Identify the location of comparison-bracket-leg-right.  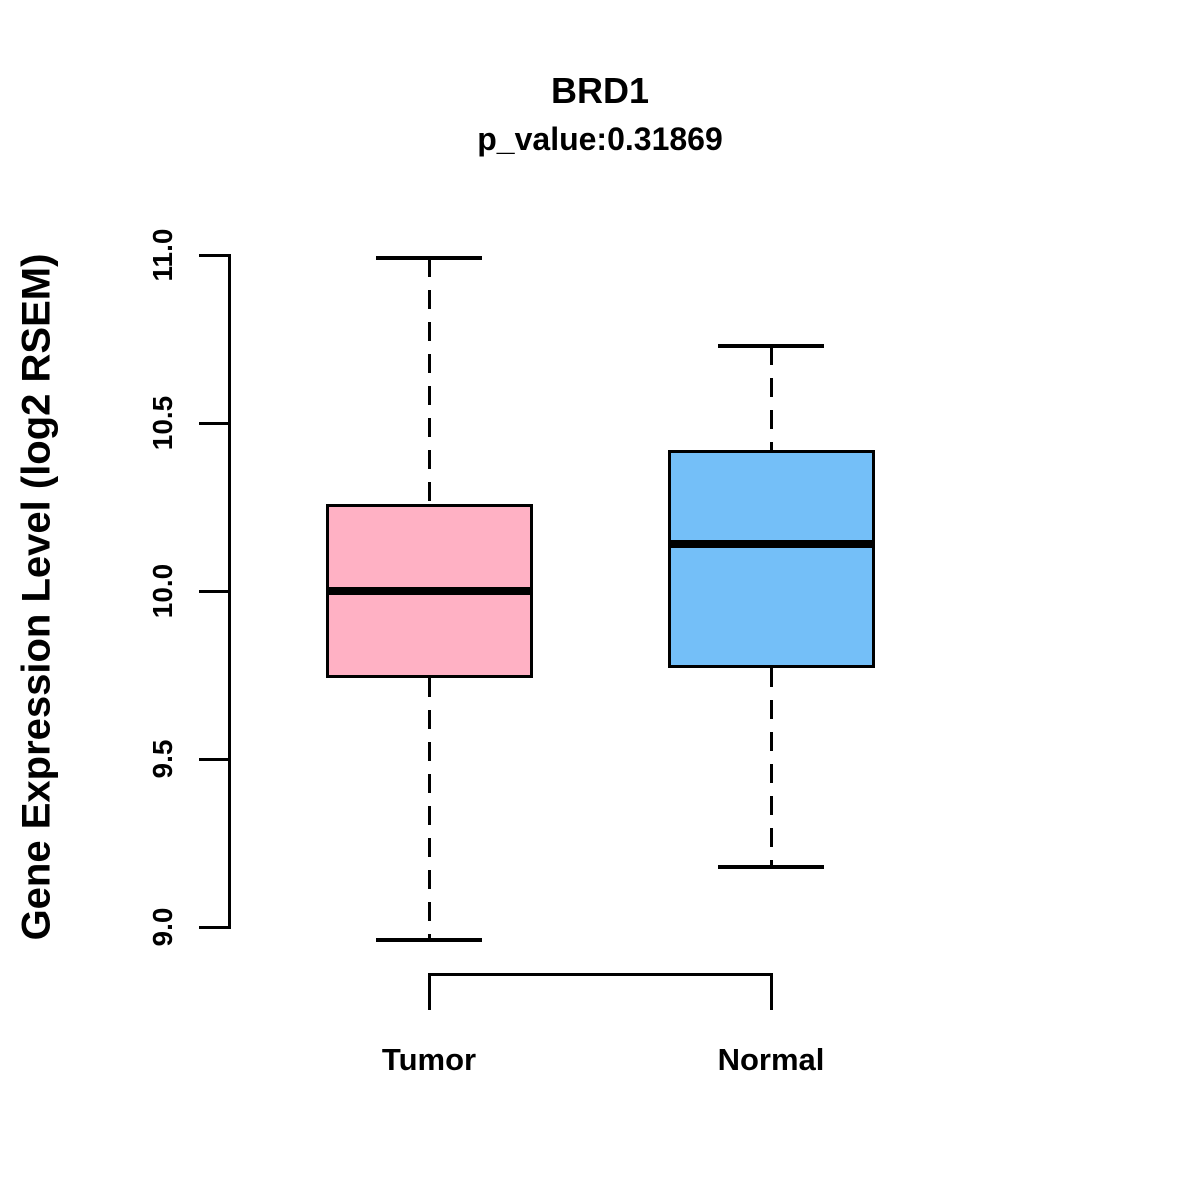
(771, 991).